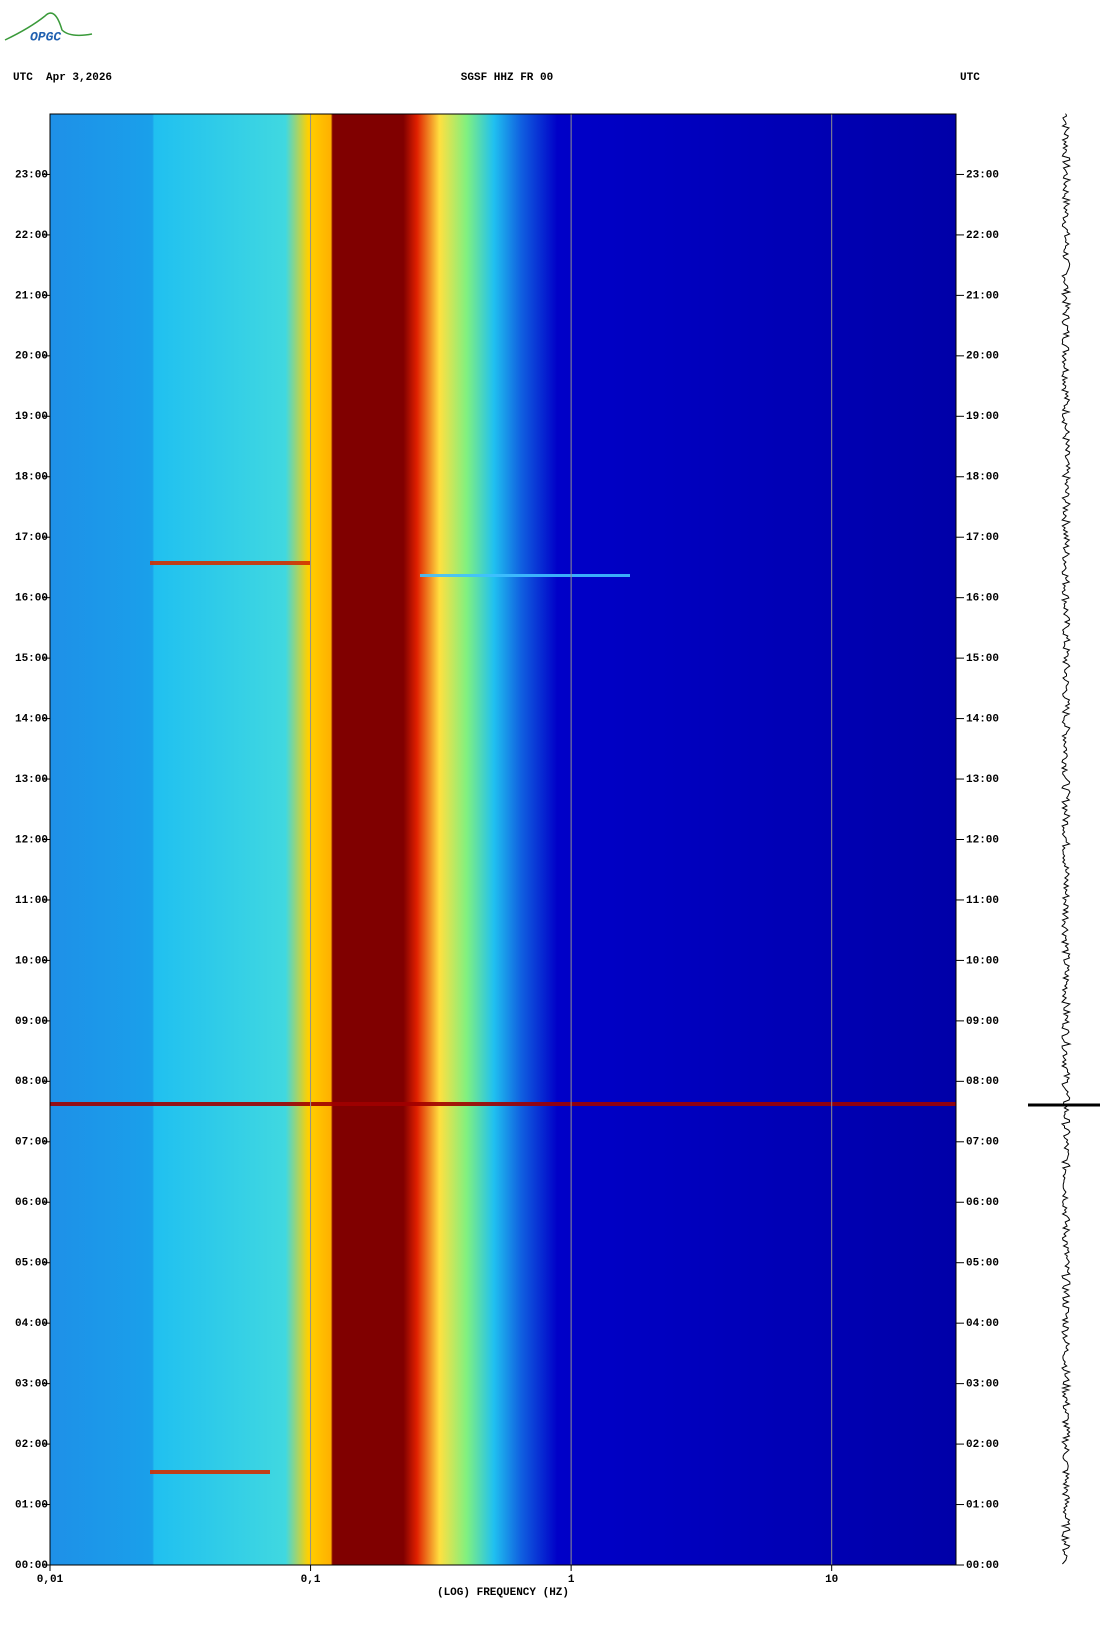 The height and width of the screenshot is (1634, 1102). I want to click on left-header: UTC Apr 3,2026, so click(62, 78).